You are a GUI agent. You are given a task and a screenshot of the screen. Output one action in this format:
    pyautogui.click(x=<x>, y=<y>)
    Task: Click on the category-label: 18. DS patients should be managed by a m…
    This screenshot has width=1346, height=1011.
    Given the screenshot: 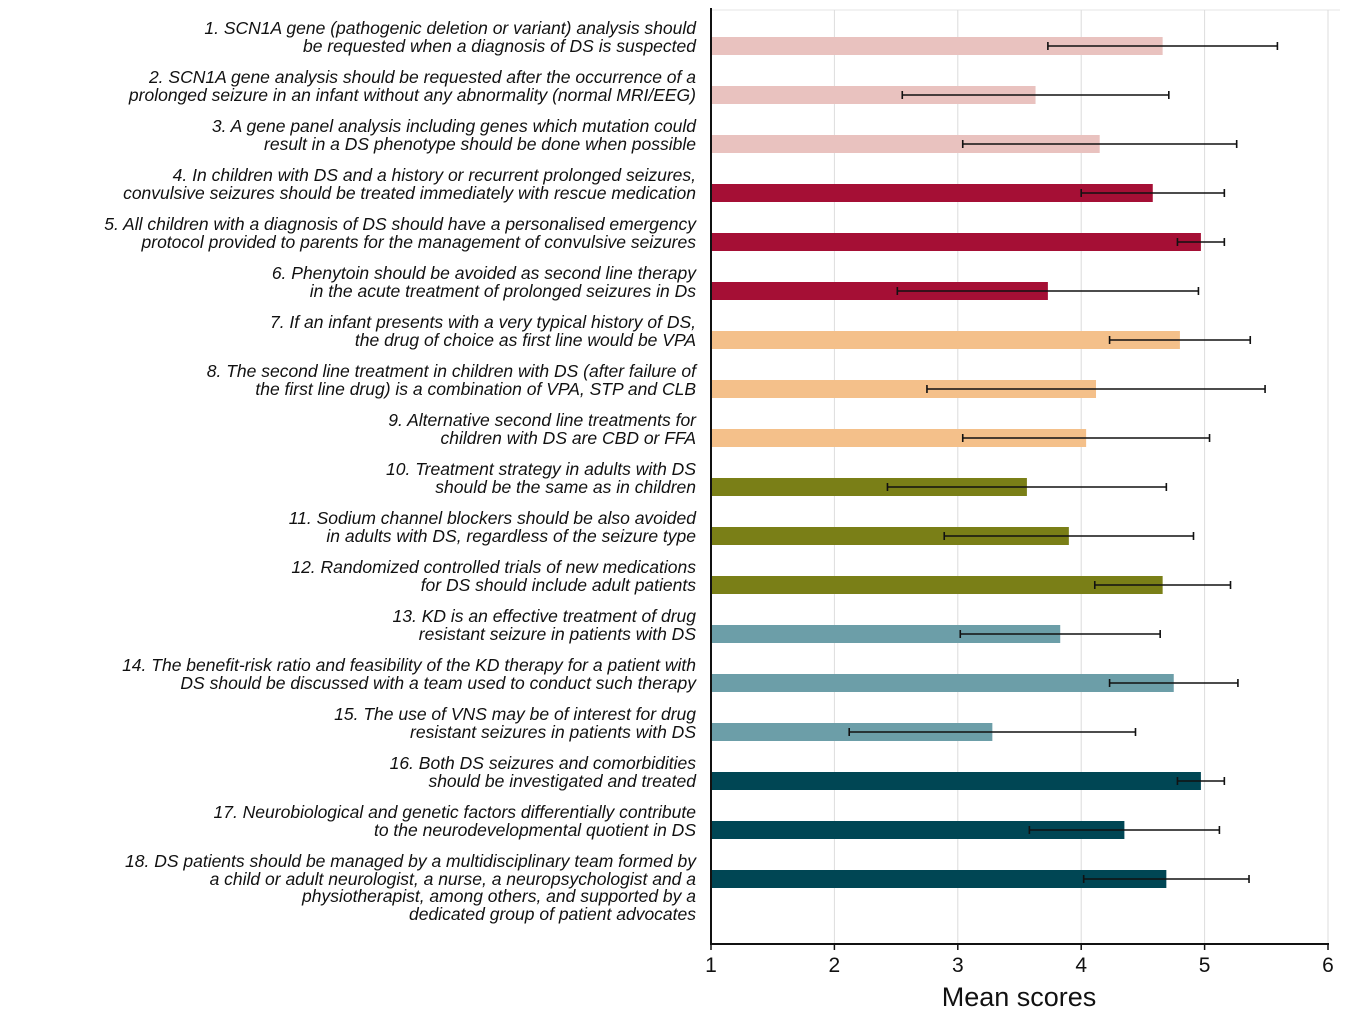 What is the action you would take?
    pyautogui.click(x=410, y=888)
    